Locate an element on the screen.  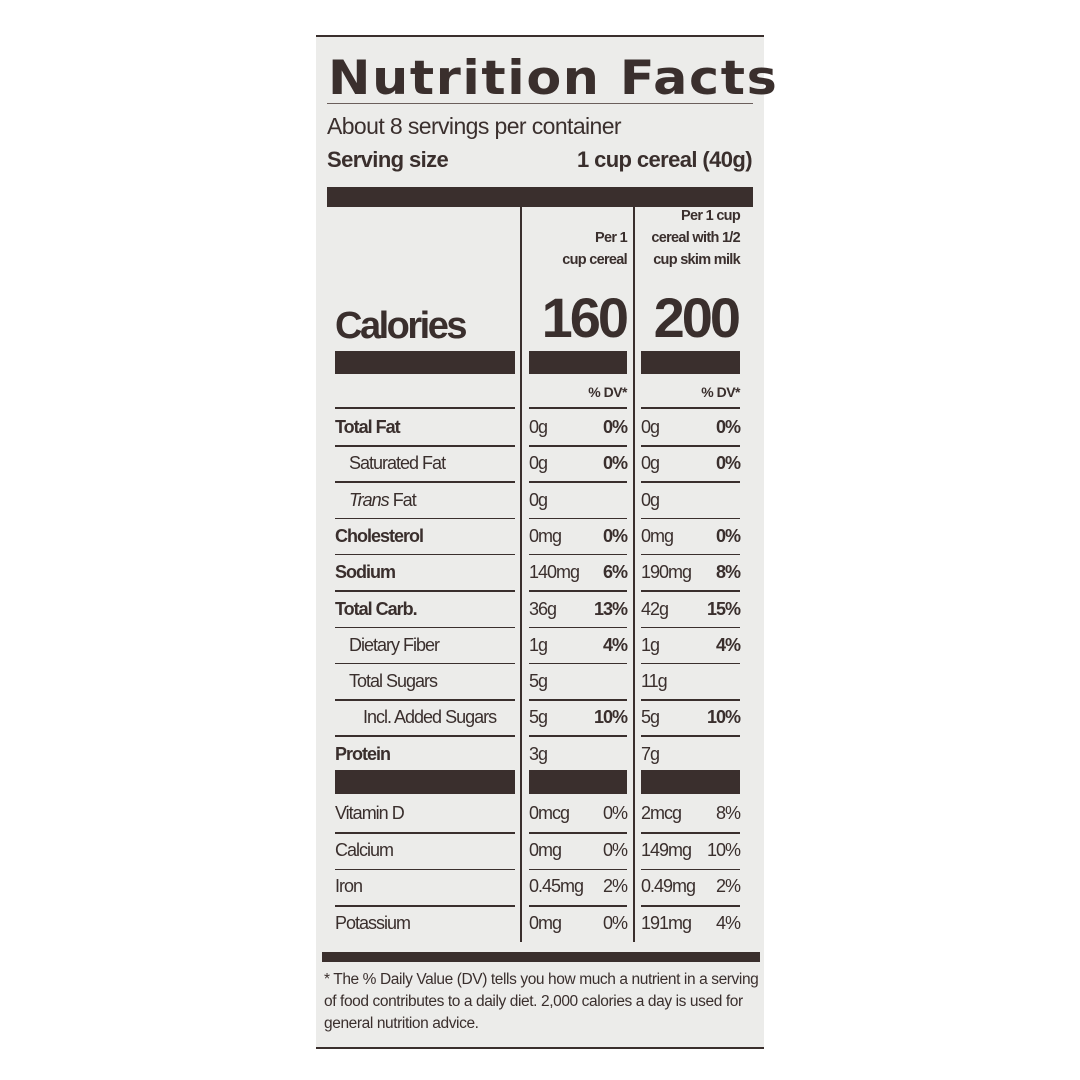
amount-cereal: 0mcg is located at coordinates (549, 813).